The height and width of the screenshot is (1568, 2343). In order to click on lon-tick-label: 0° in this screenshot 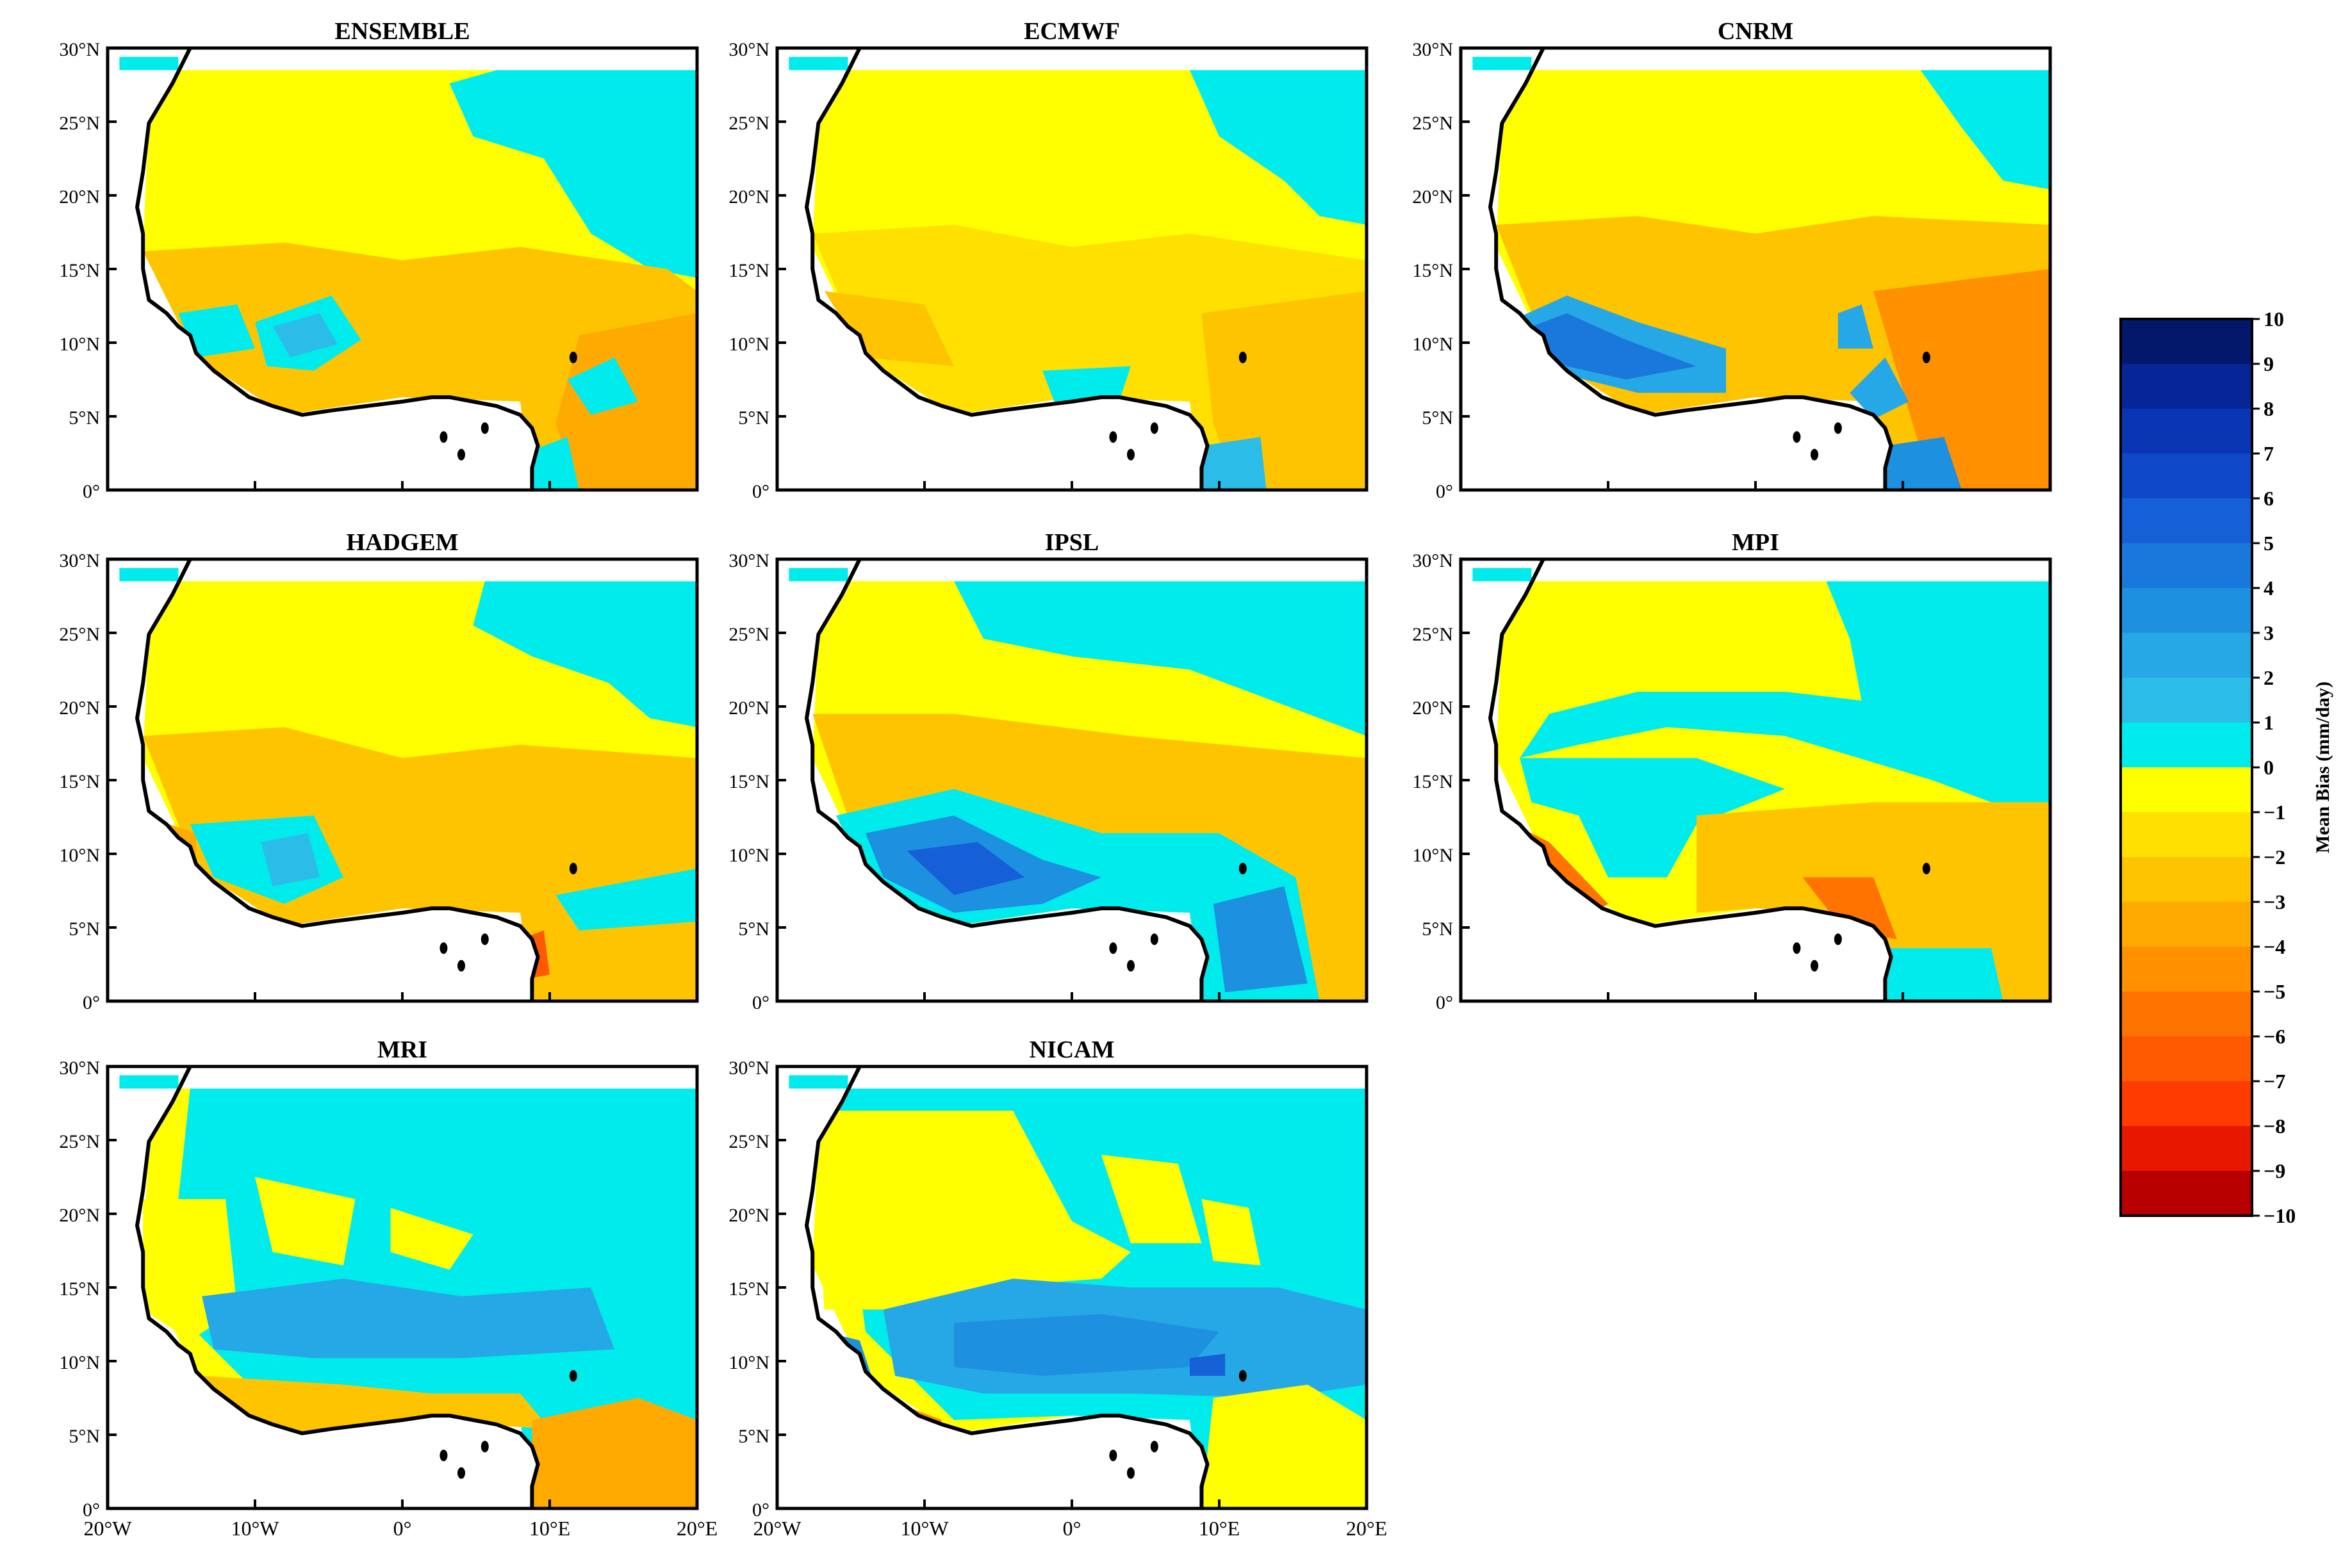, I will do `click(403, 1528)`.